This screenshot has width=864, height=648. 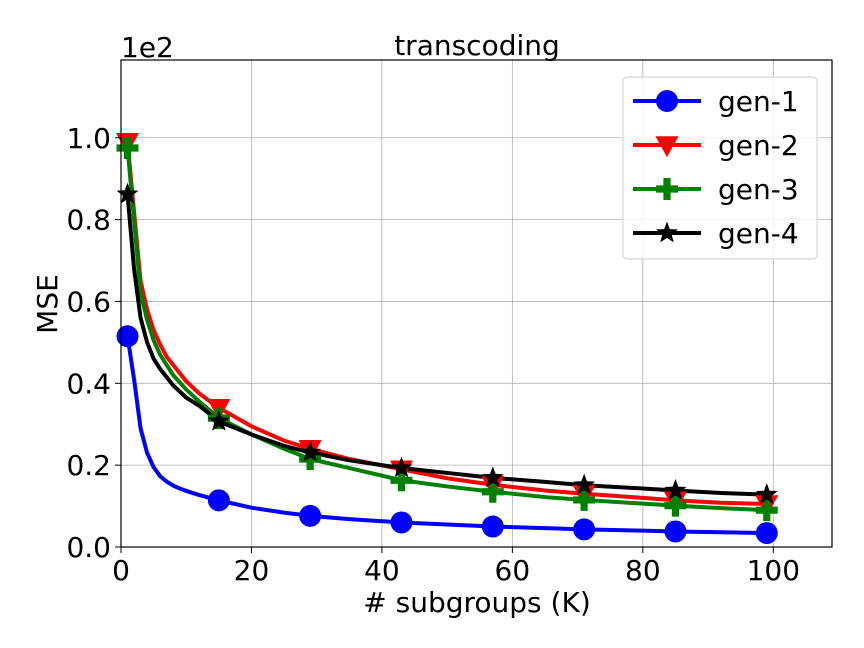 I want to click on x-tick-label: 0, so click(x=121, y=570).